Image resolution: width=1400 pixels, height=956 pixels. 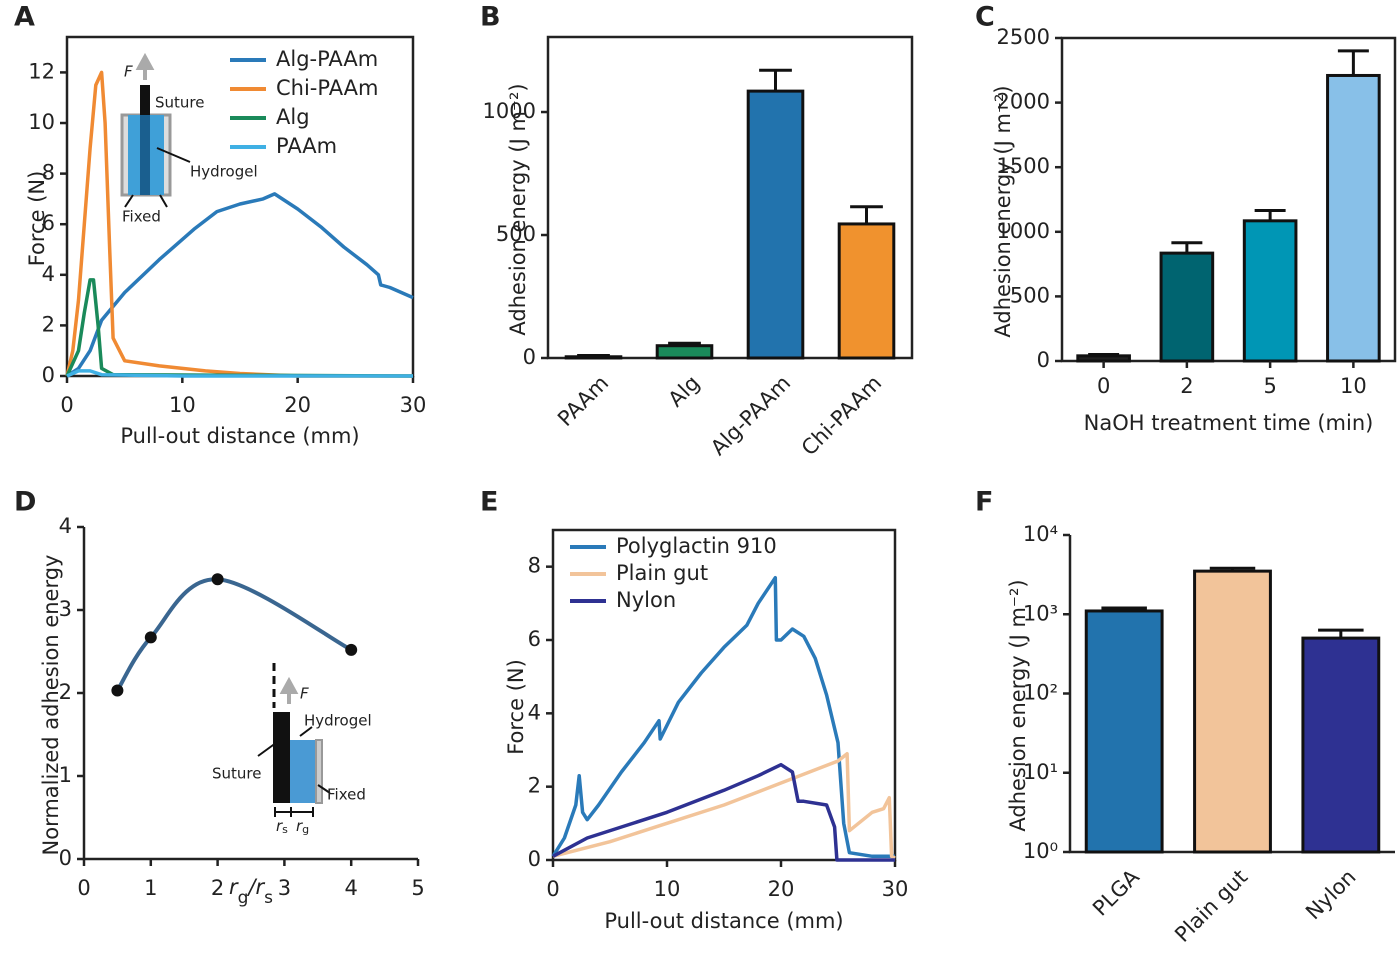 I want to click on x-tick-label: 4, so click(x=351, y=888).